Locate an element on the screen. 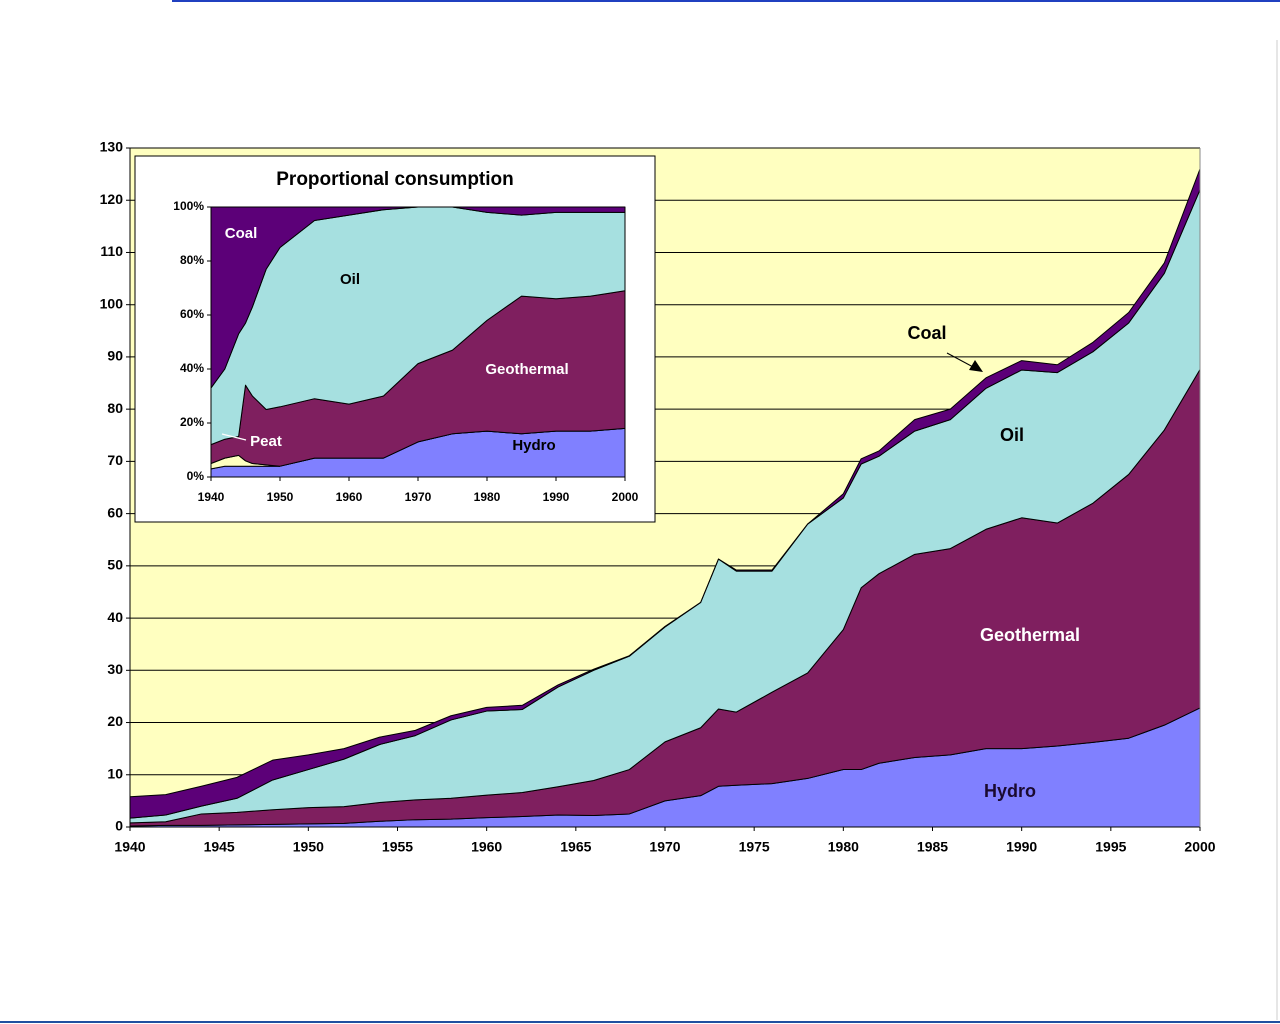  y-tick-label: 100% is located at coordinates (188, 206).